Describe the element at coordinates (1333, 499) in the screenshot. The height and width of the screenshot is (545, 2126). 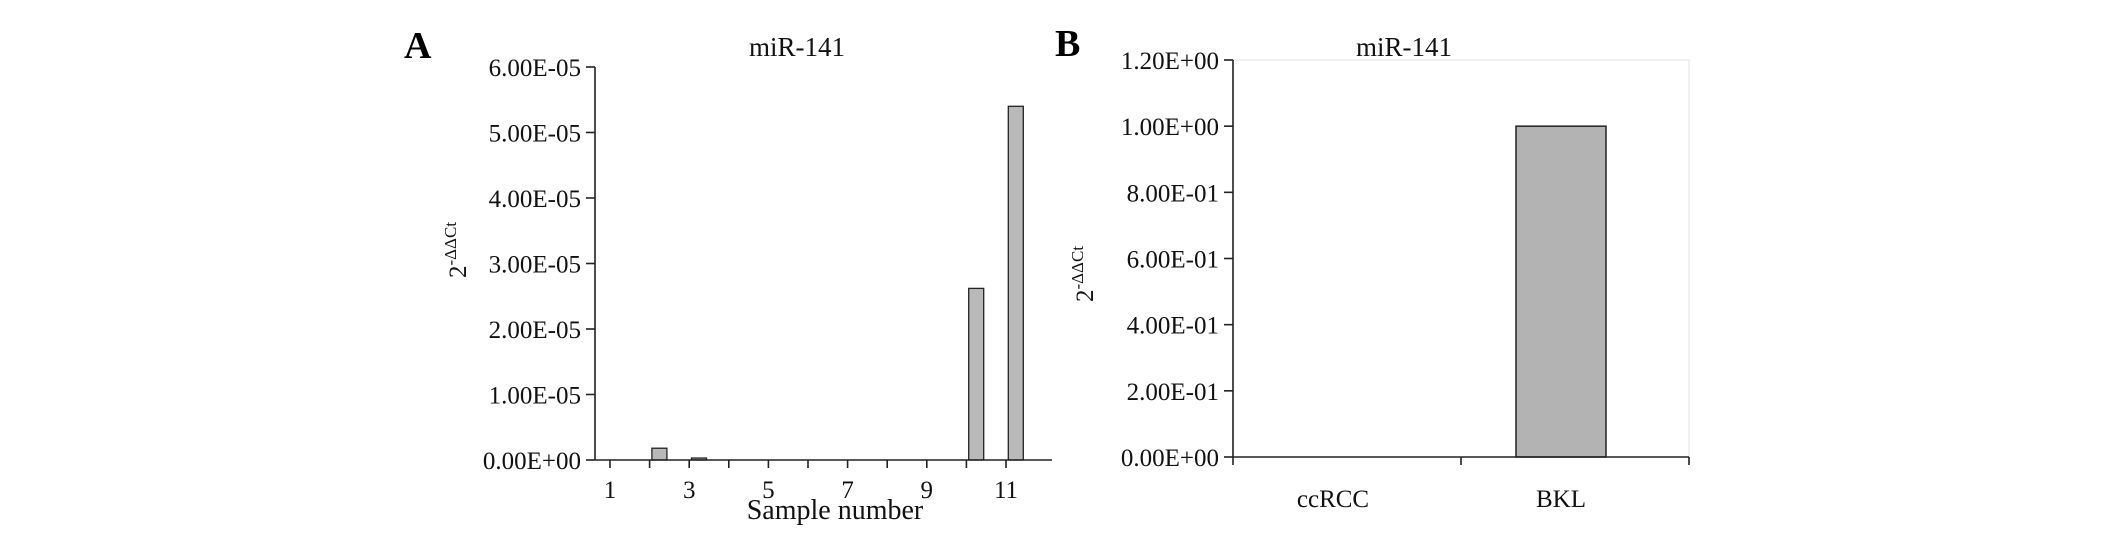
I see `panel-b-x-tick-label: ccRCC` at that location.